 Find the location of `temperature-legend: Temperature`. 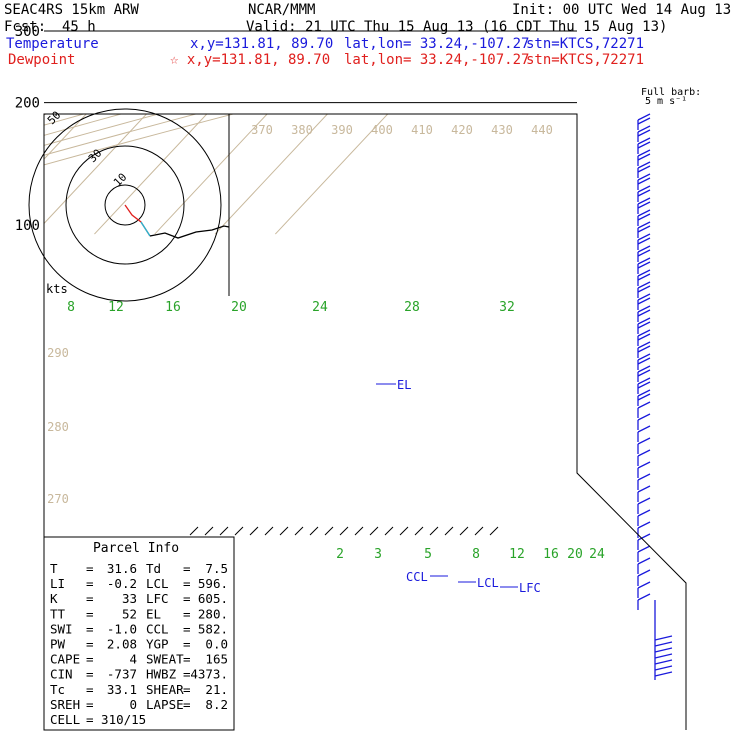

temperature-legend: Temperature is located at coordinates (52, 44).